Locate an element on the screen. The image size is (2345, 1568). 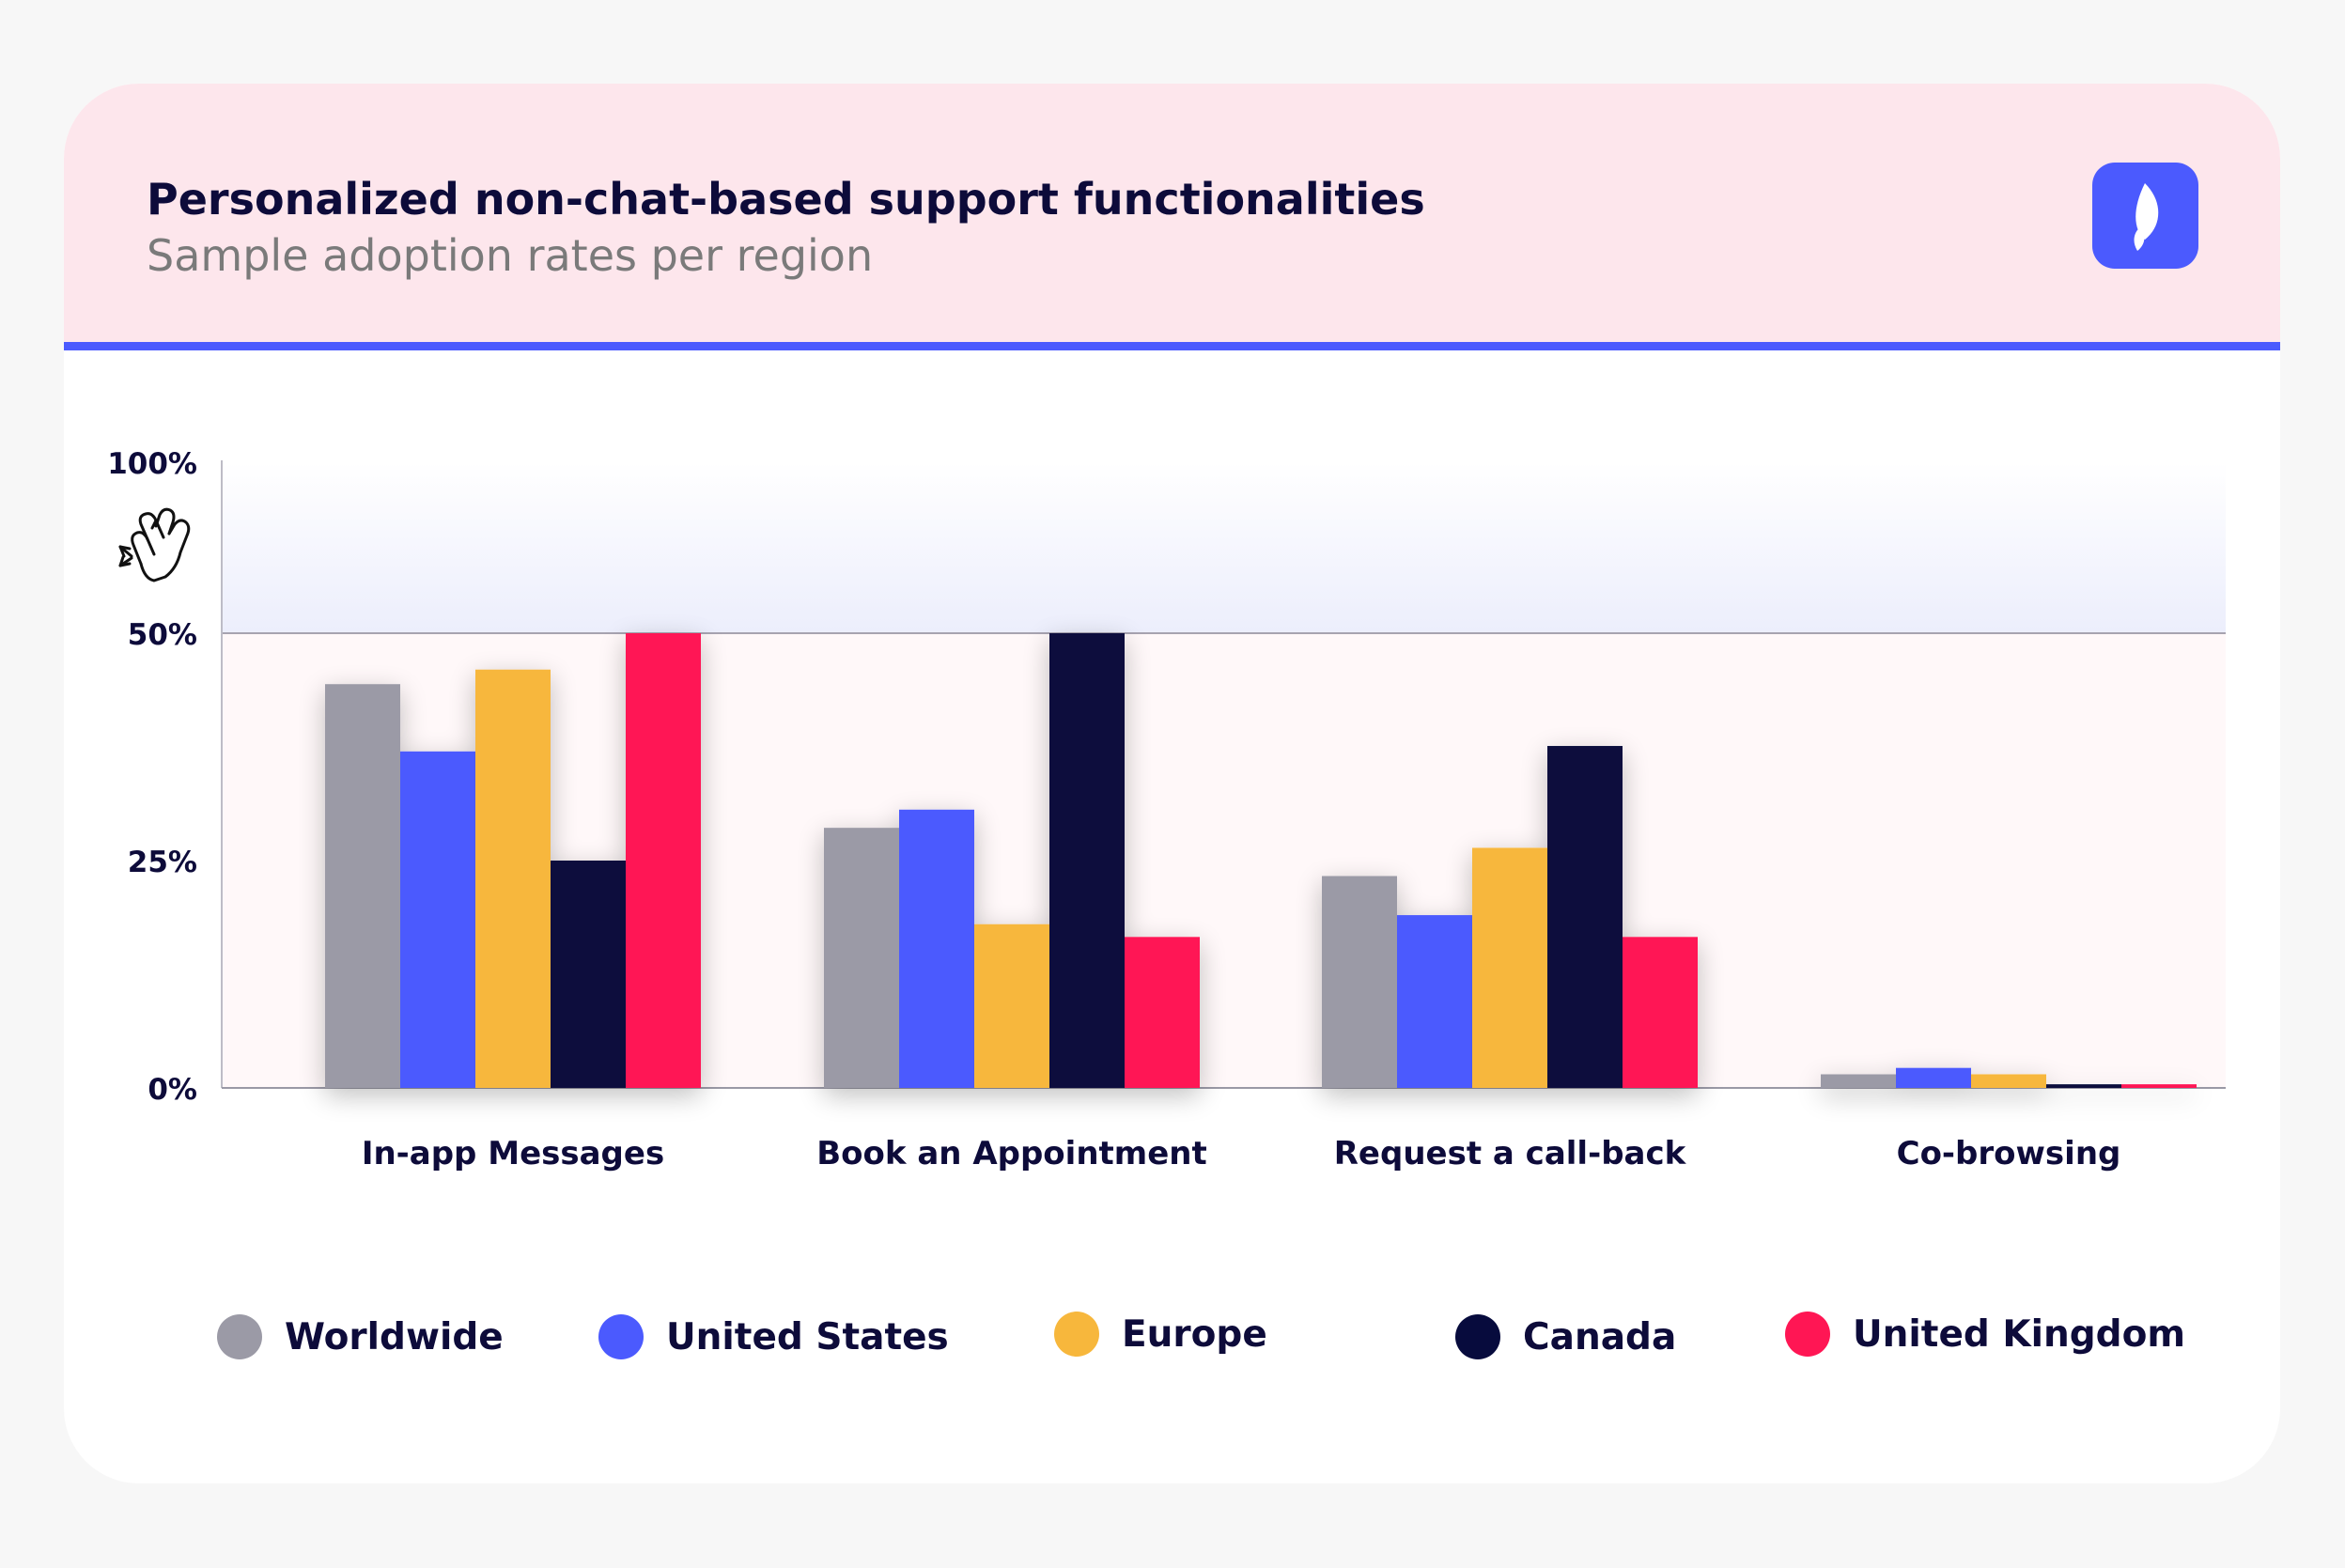
legend-item-united-kingdom: United Kingdom is located at coordinates (1985, 1334).